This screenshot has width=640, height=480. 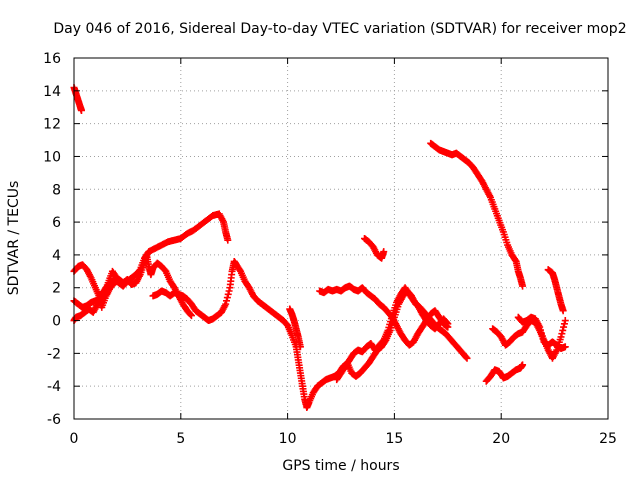 What do you see at coordinates (477, 214) in the screenshot?
I see `series-track-j` at bounding box center [477, 214].